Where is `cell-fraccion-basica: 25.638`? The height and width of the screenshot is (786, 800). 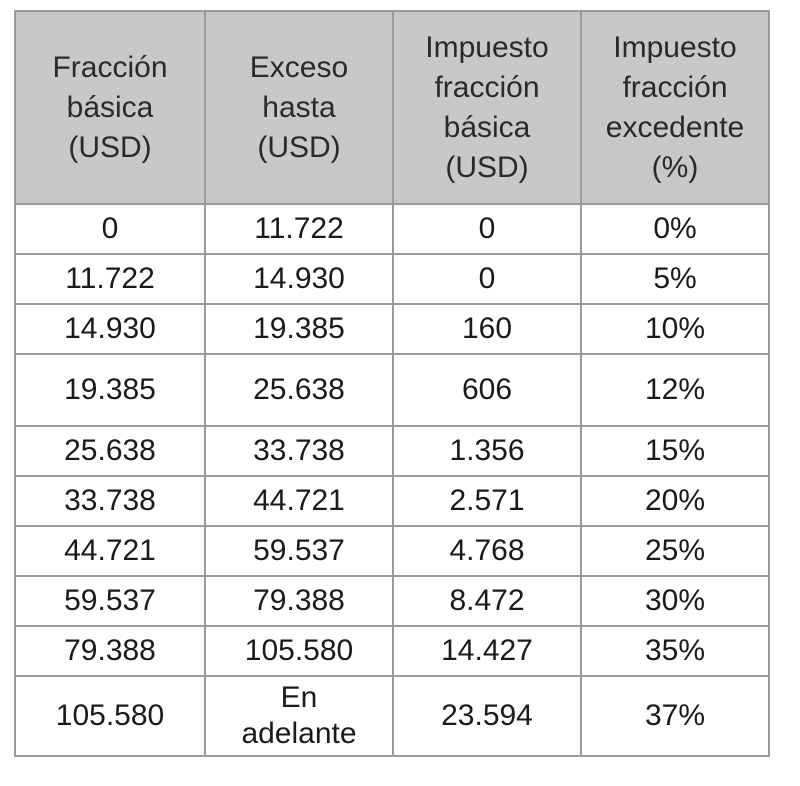
cell-fraccion-basica: 25.638 is located at coordinates (110, 451).